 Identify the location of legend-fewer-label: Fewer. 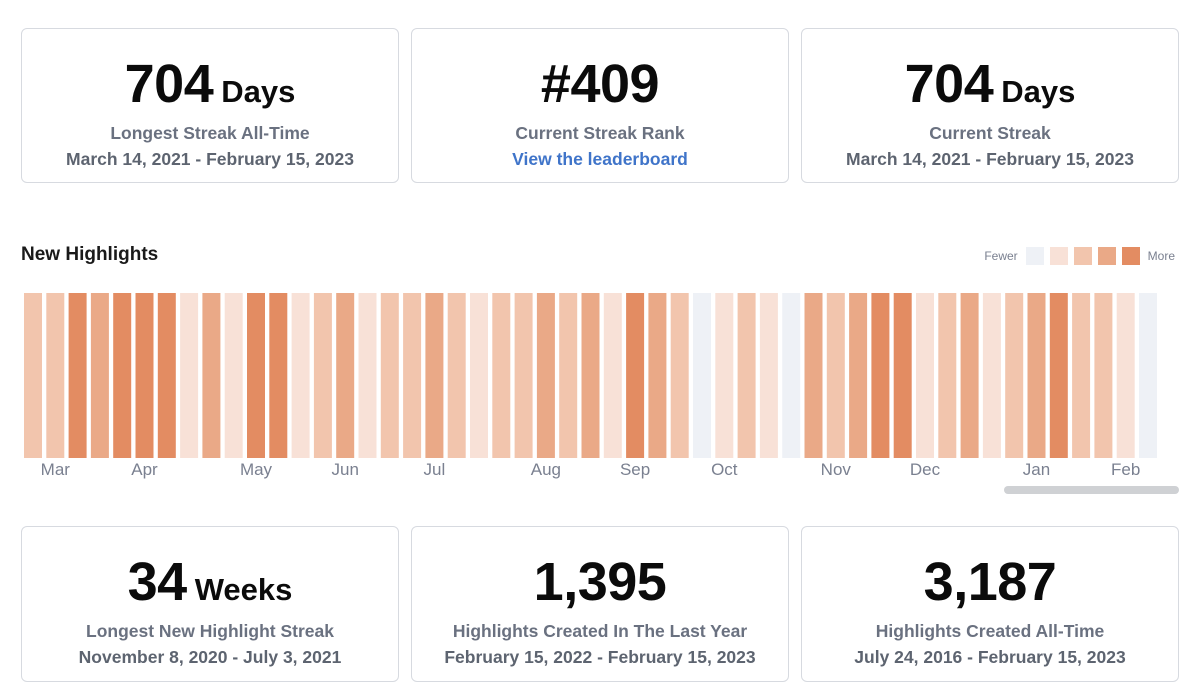
(1001, 256).